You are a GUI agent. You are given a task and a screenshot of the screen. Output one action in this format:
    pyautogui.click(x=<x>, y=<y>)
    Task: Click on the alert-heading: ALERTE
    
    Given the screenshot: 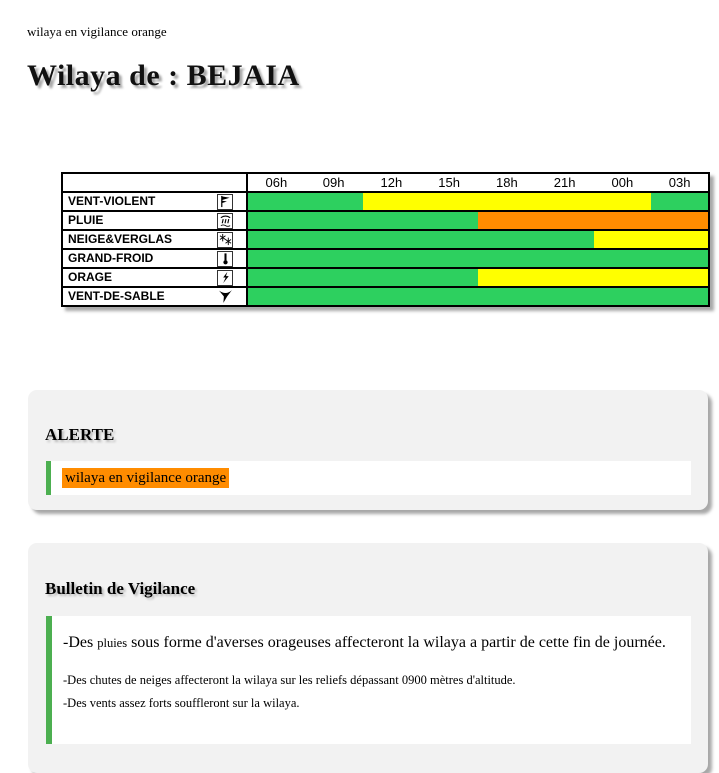 What is the action you would take?
    pyautogui.click(x=80, y=434)
    